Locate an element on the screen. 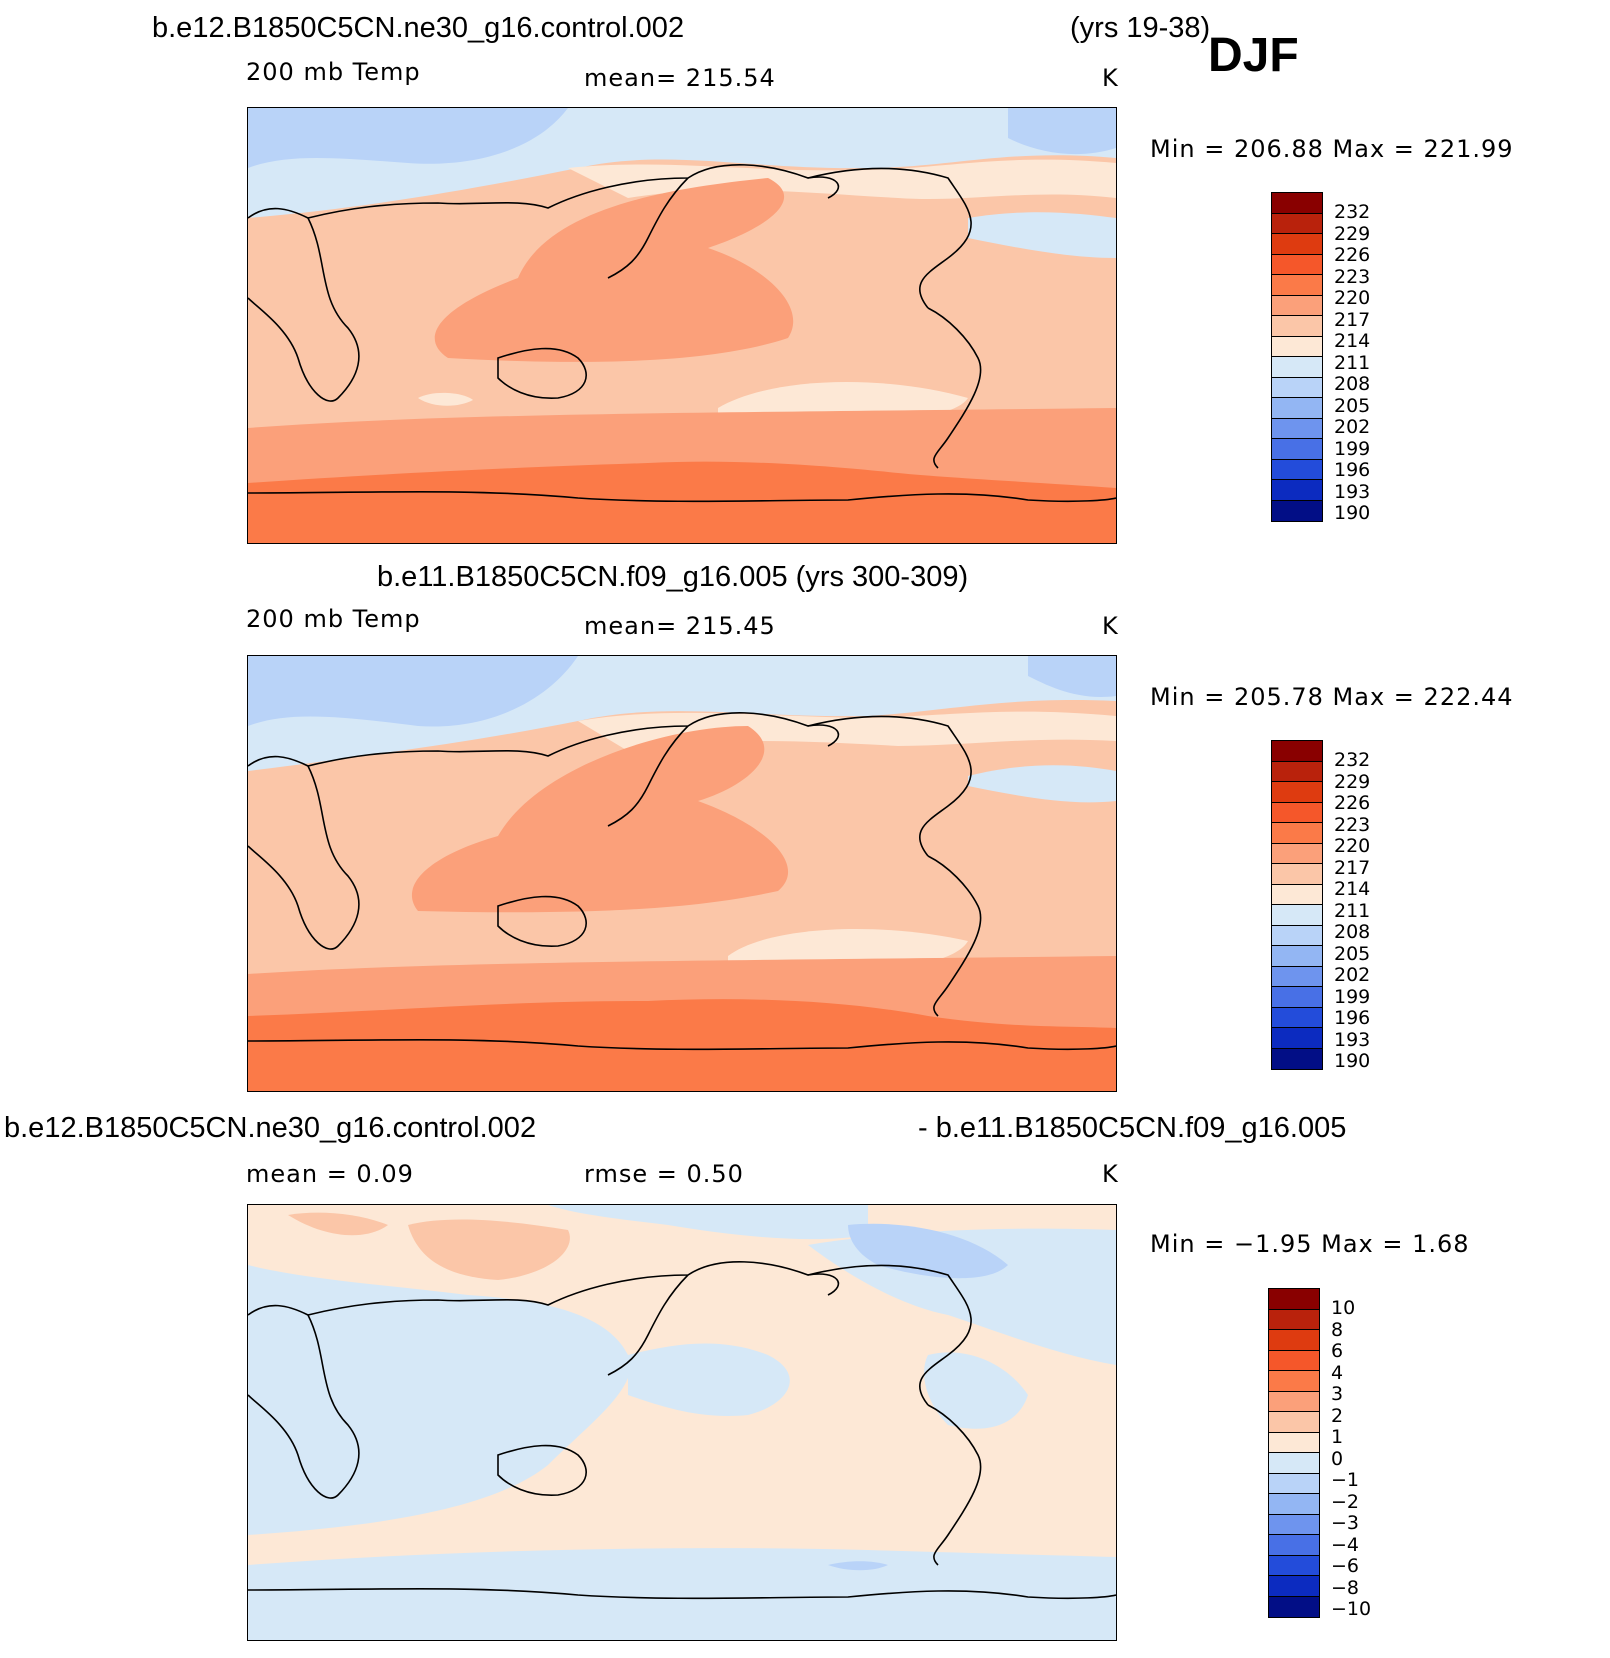 The width and height of the screenshot is (1610, 1658). colorbar-label: 3 is located at coordinates (1337, 1394).